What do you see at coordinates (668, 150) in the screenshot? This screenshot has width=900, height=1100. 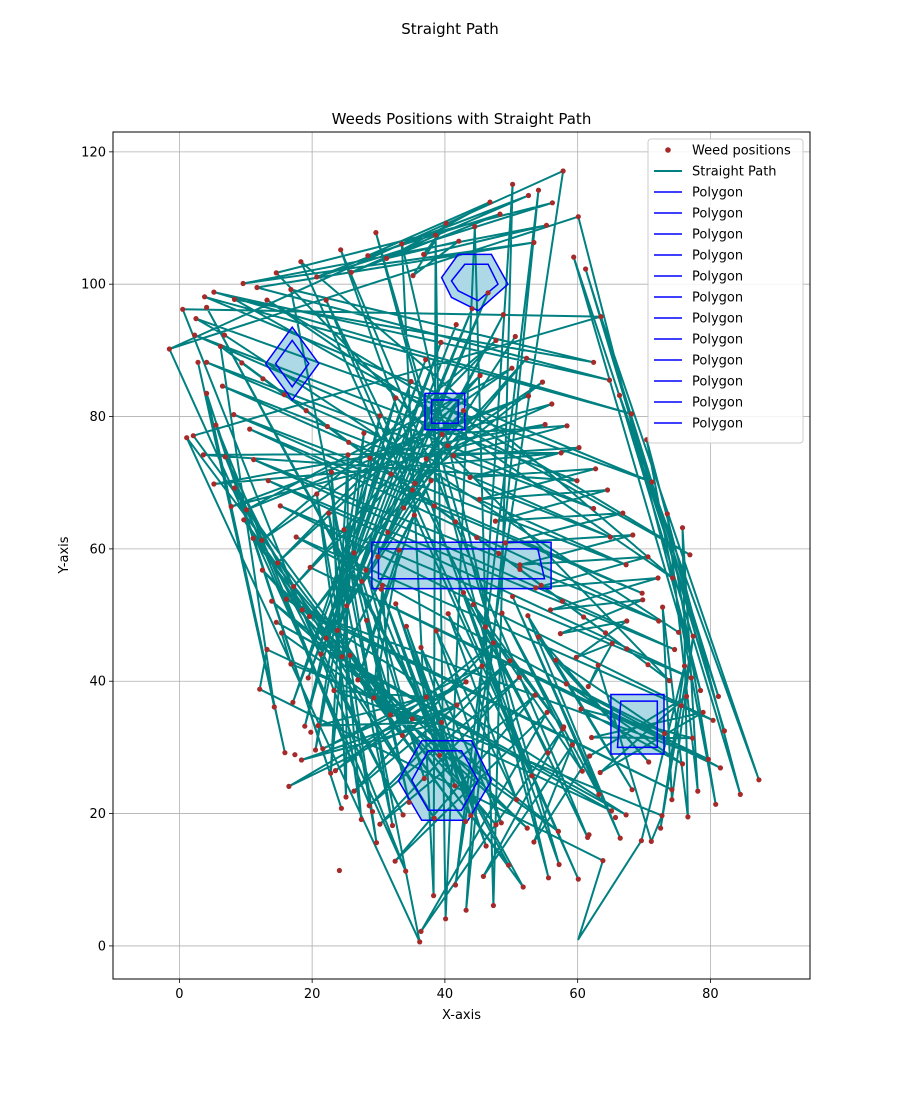 I see `legend-marker-weed` at bounding box center [668, 150].